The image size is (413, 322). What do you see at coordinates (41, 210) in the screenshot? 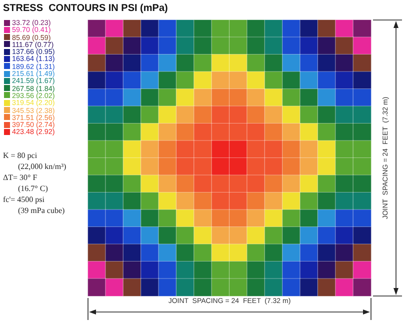
I see `text: (39 mPa cube)` at bounding box center [41, 210].